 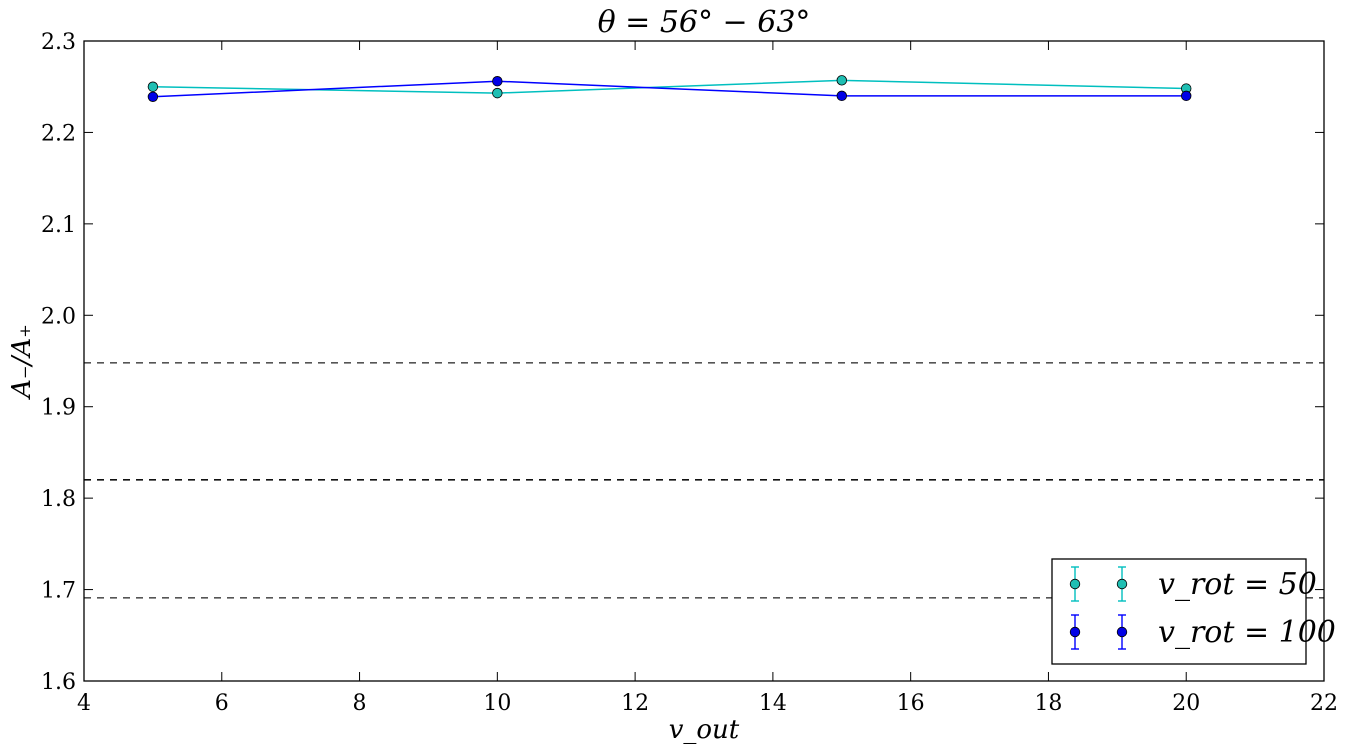 I want to click on legend-box, so click(x=1179, y=611).